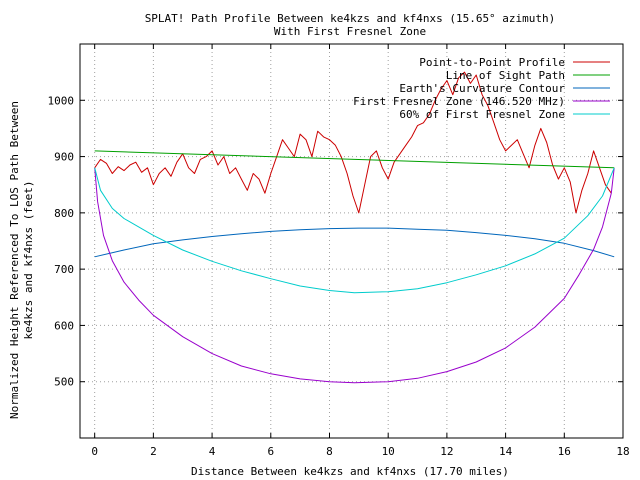  What do you see at coordinates (94, 451) in the screenshot?
I see `x-tick-label: 0` at bounding box center [94, 451].